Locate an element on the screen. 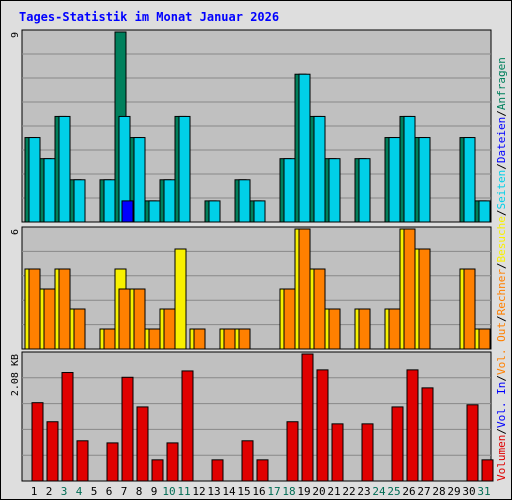 Image resolution: width=512 pixels, height=500 pixels. day-label-1: 1 is located at coordinates (34, 491).